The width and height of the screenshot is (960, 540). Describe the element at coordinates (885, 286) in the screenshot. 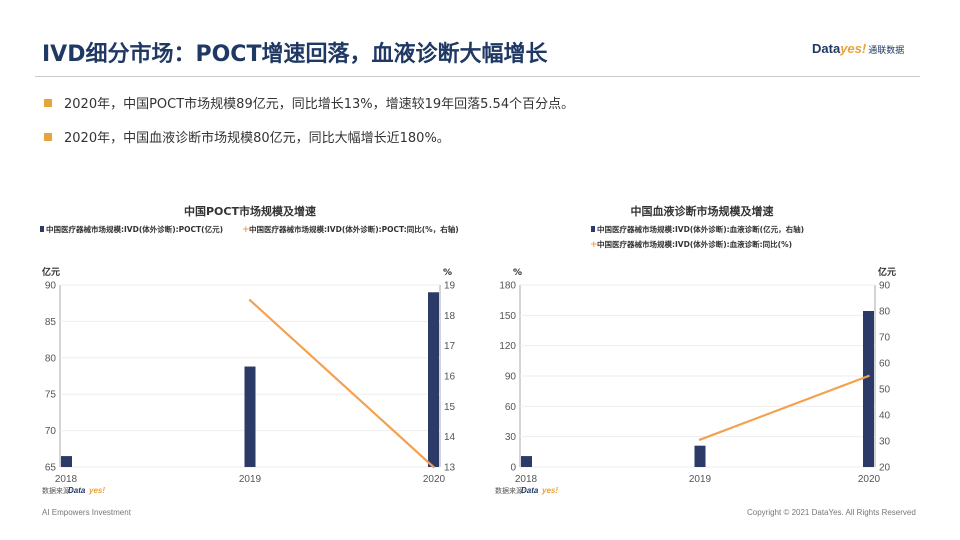

I see `right-tick-label: 90` at that location.